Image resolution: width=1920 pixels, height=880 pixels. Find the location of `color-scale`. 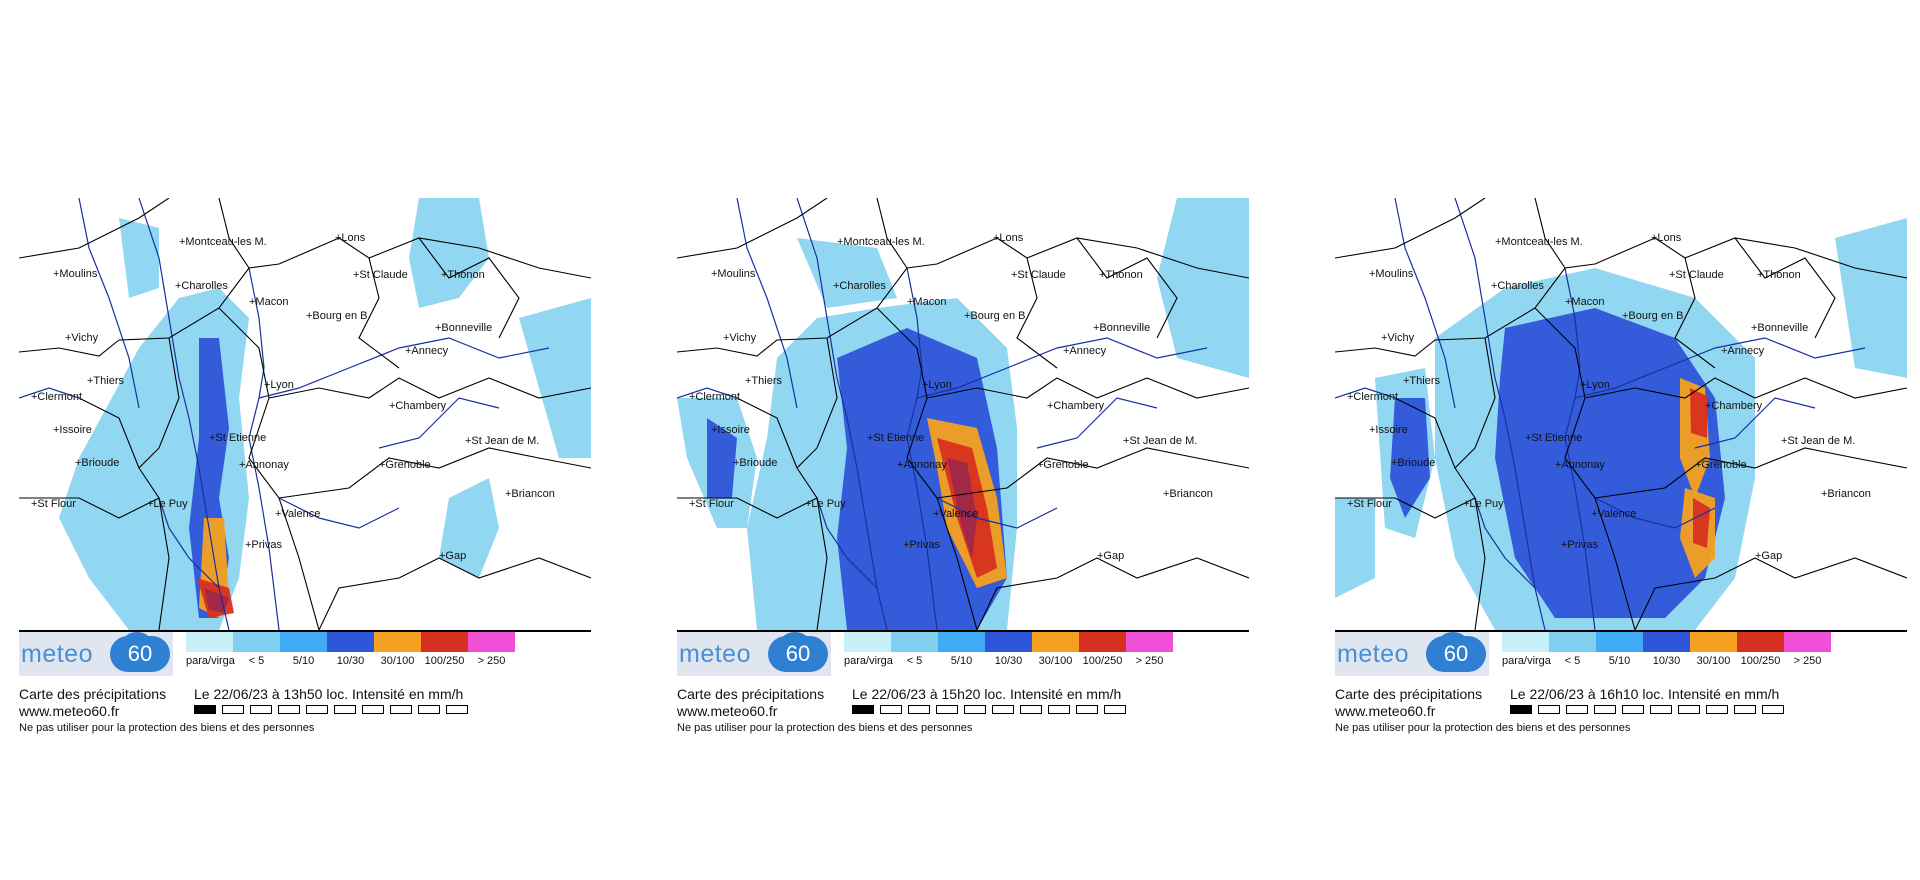

color-scale is located at coordinates (1666, 642).